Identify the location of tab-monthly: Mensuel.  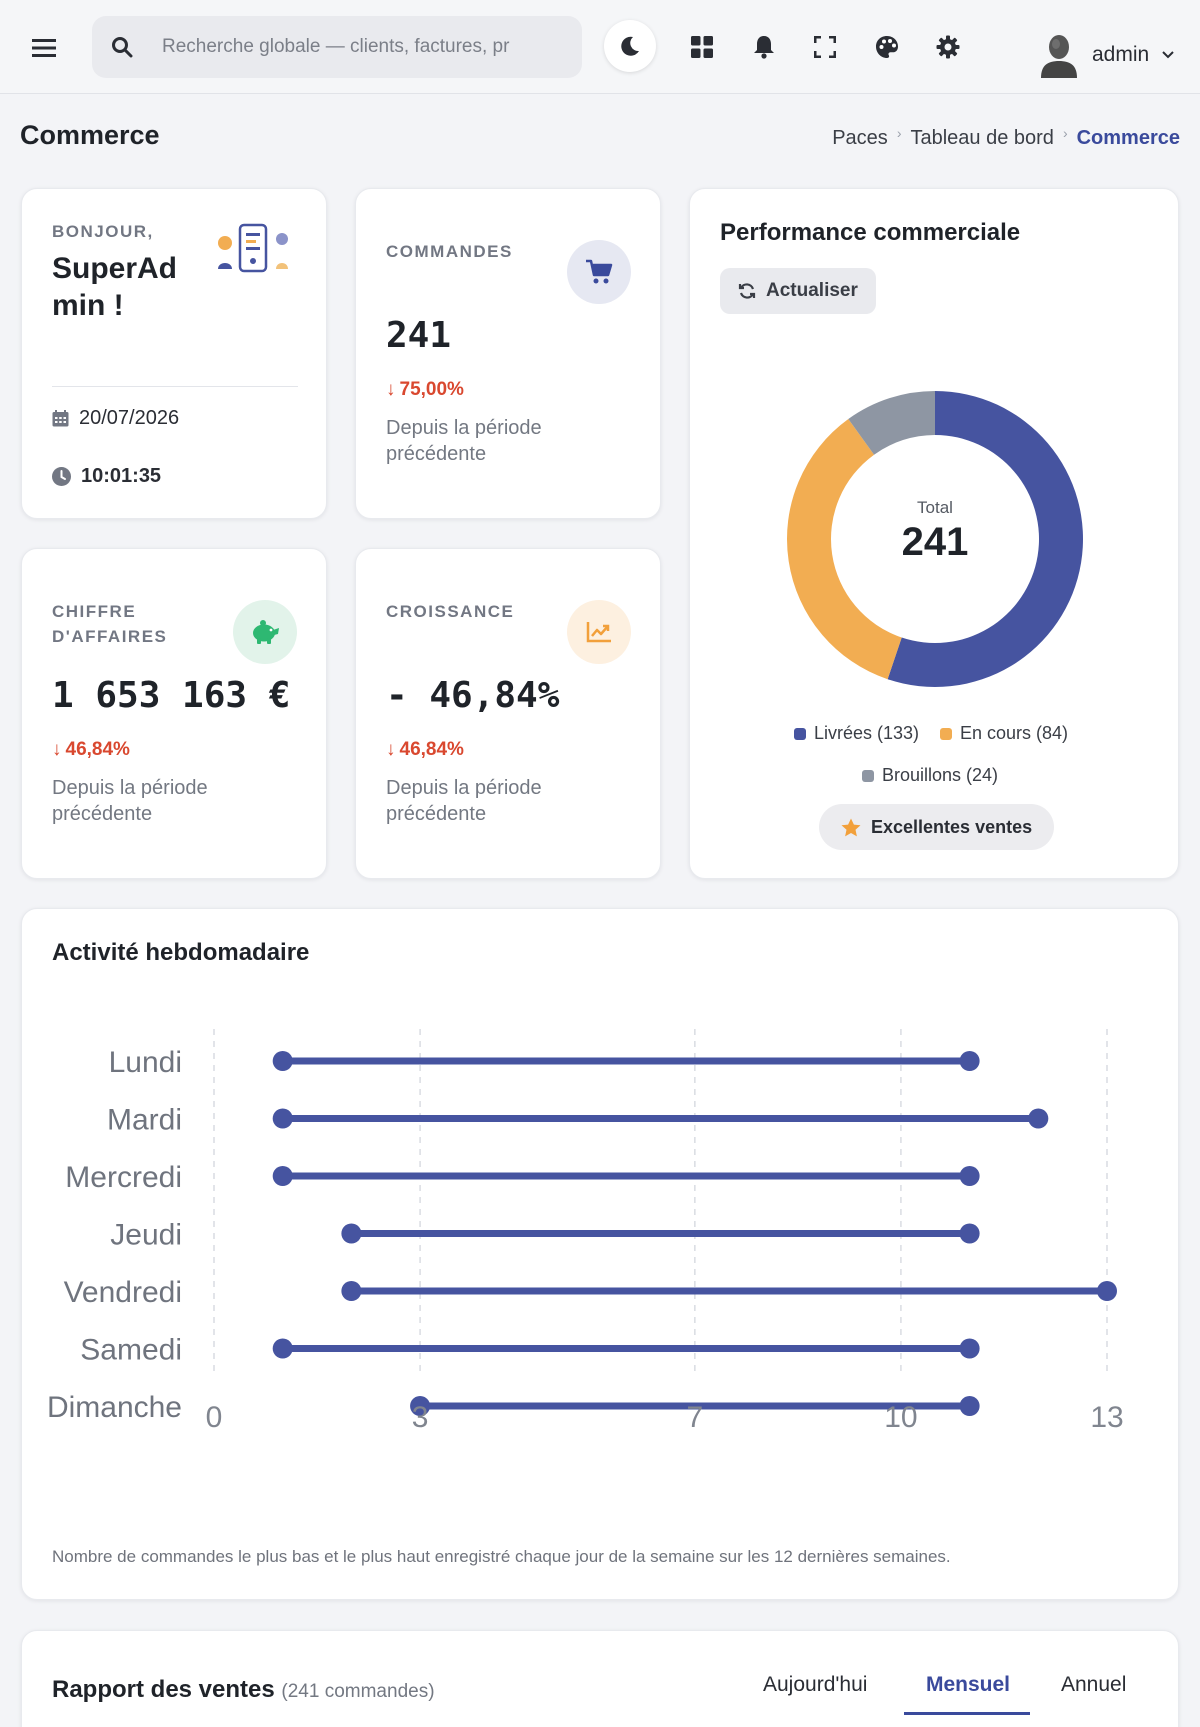
(968, 1684).